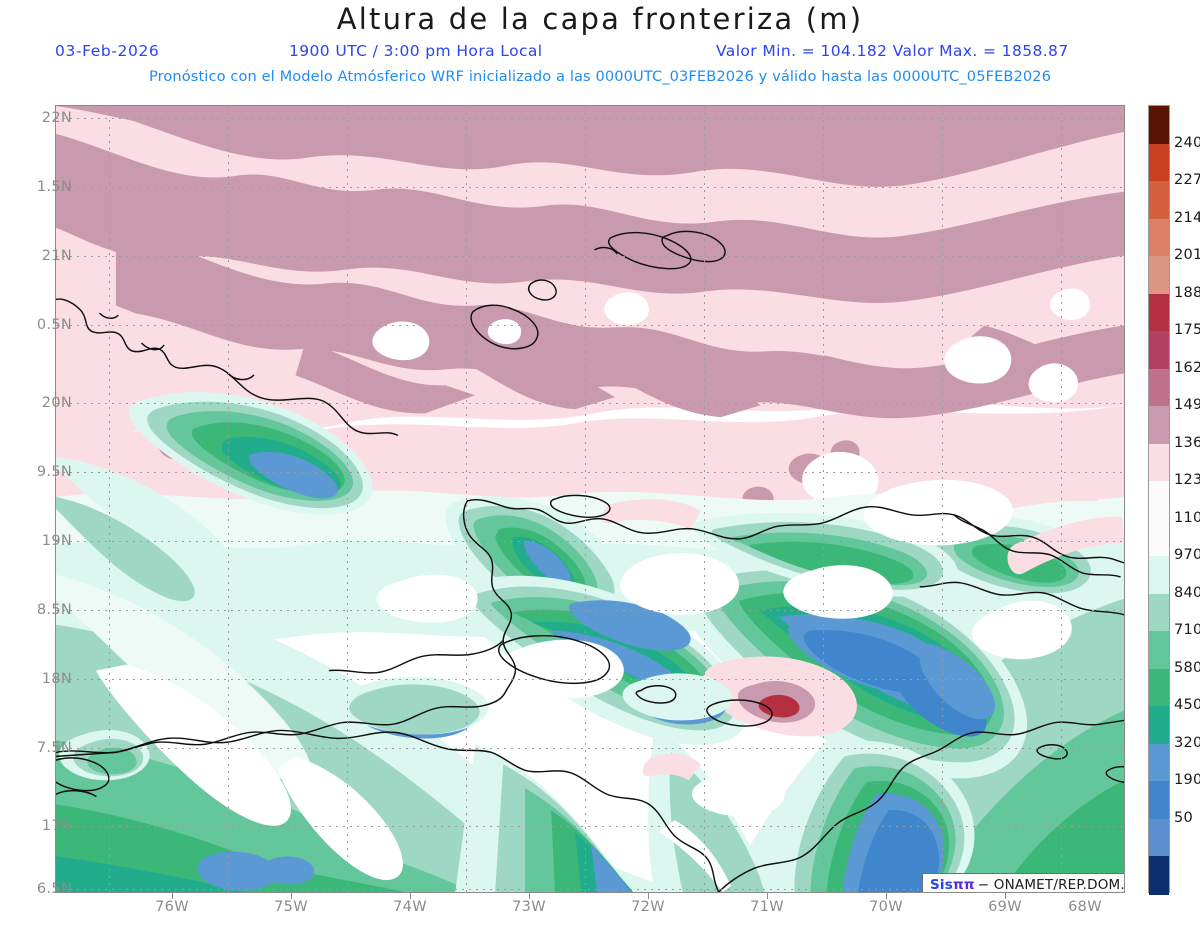 This screenshot has height=927, width=1200. I want to click on x-tick-label: 73W, so click(529, 907).